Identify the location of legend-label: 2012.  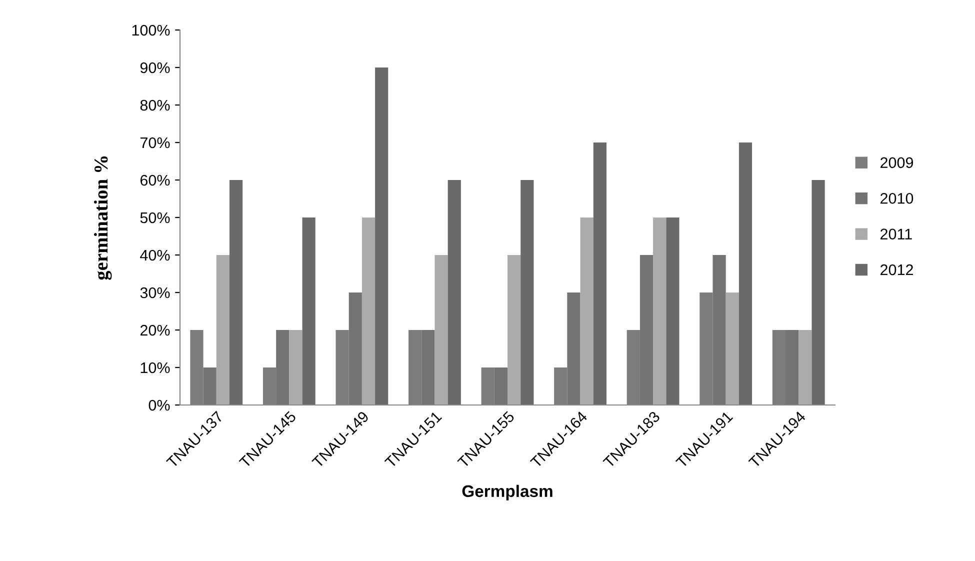
(896, 270).